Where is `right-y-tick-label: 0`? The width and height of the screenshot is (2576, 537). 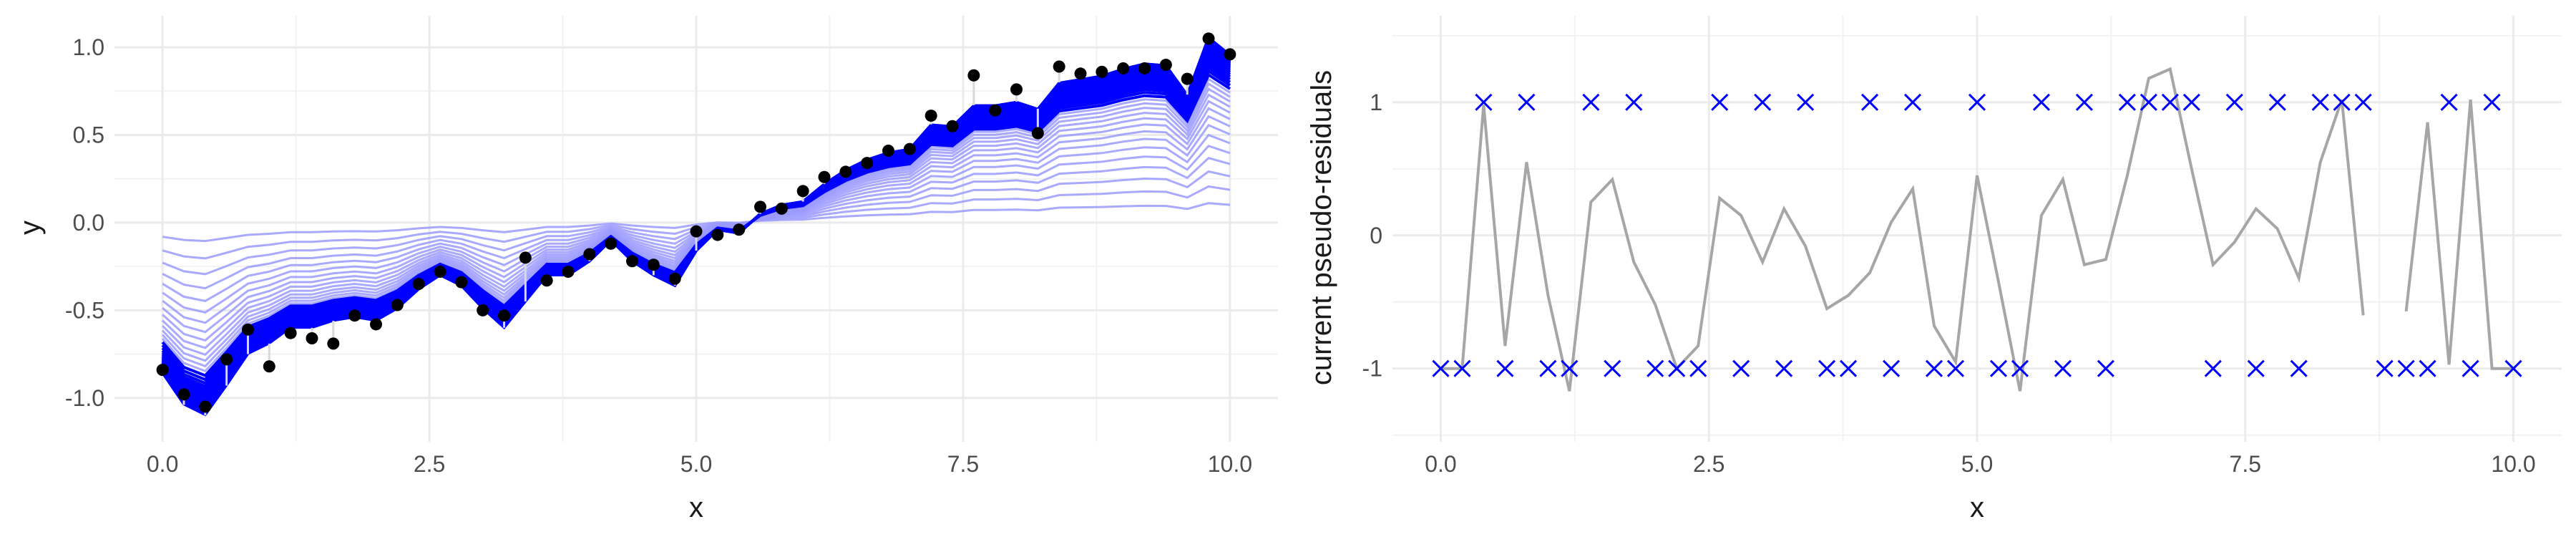
right-y-tick-label: 0 is located at coordinates (1376, 235).